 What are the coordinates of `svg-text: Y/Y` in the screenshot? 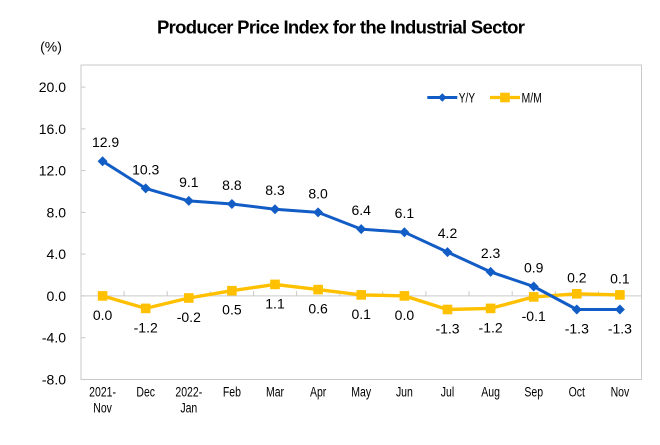 It's located at (467, 98).